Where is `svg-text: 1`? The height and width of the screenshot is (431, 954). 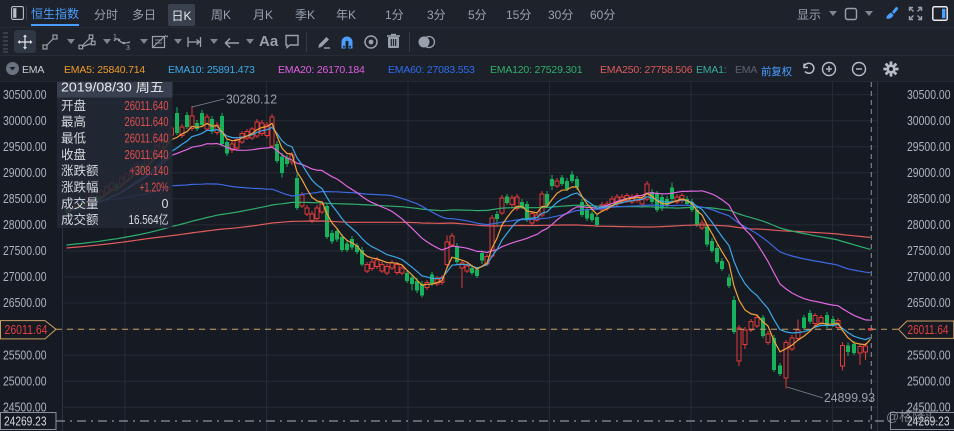
svg-text: 1 is located at coordinates (115, 37).